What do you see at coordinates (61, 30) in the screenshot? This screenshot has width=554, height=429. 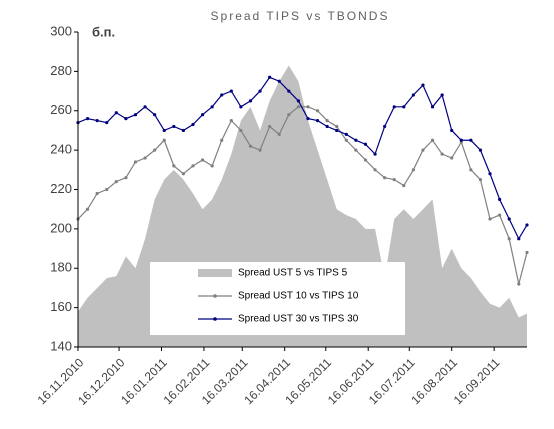 I see `y-tick-label: 300` at bounding box center [61, 30].